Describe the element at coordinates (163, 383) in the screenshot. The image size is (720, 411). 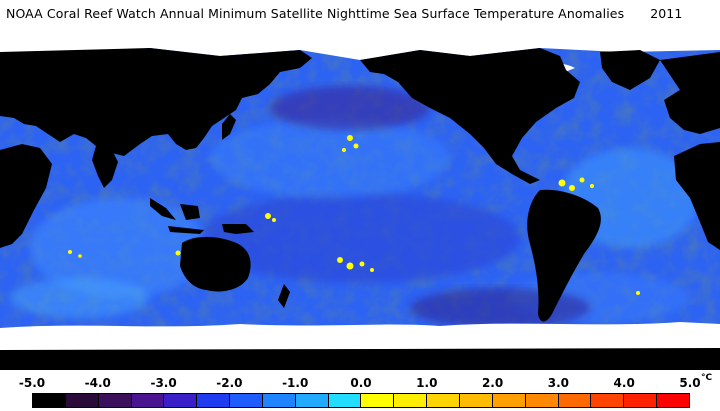
I see `colorbar-tick-label: -3.0` at that location.